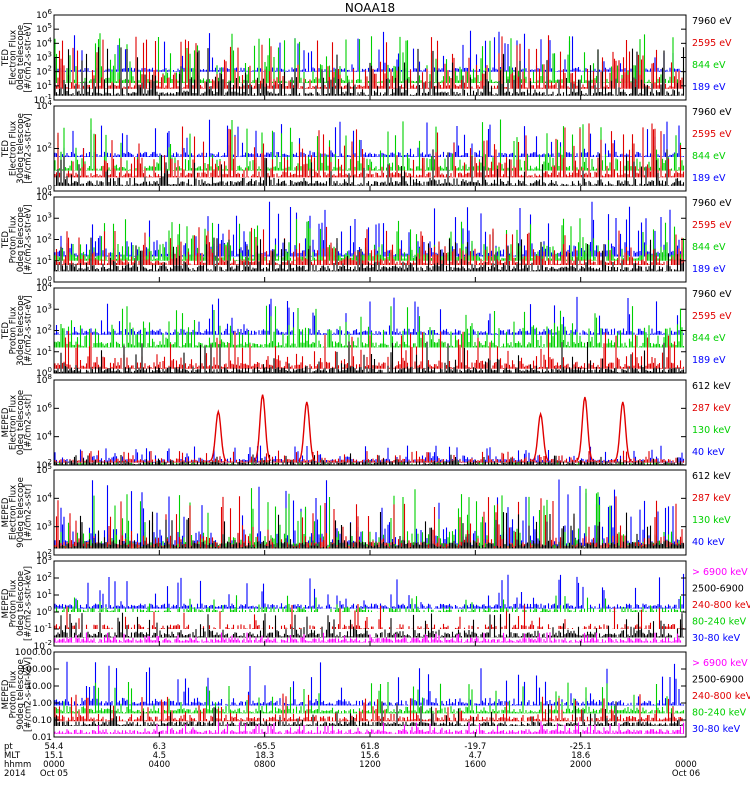  What do you see at coordinates (44, 281) in the screenshot?
I see `panel-3-ytick-1: 10⁰` at bounding box center [44, 281].